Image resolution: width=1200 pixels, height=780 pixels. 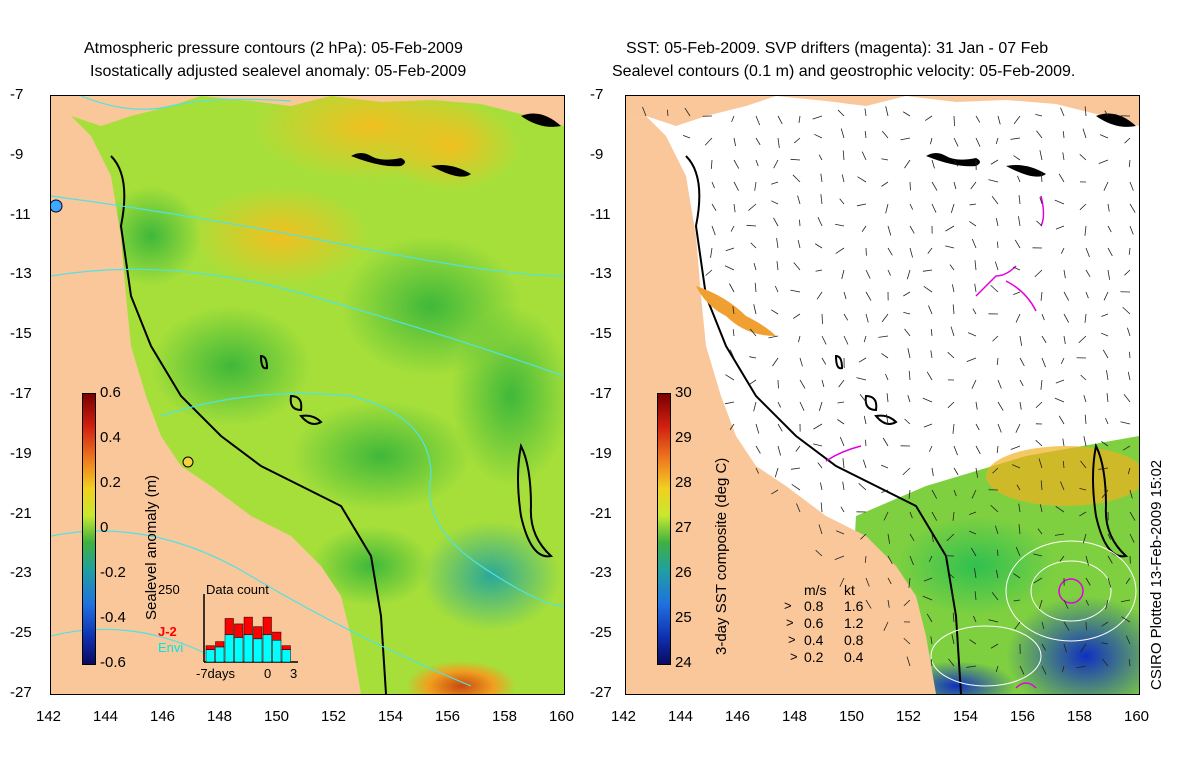 What do you see at coordinates (250, 628) in the screenshot?
I see `inset-bar-chart` at bounding box center [250, 628].